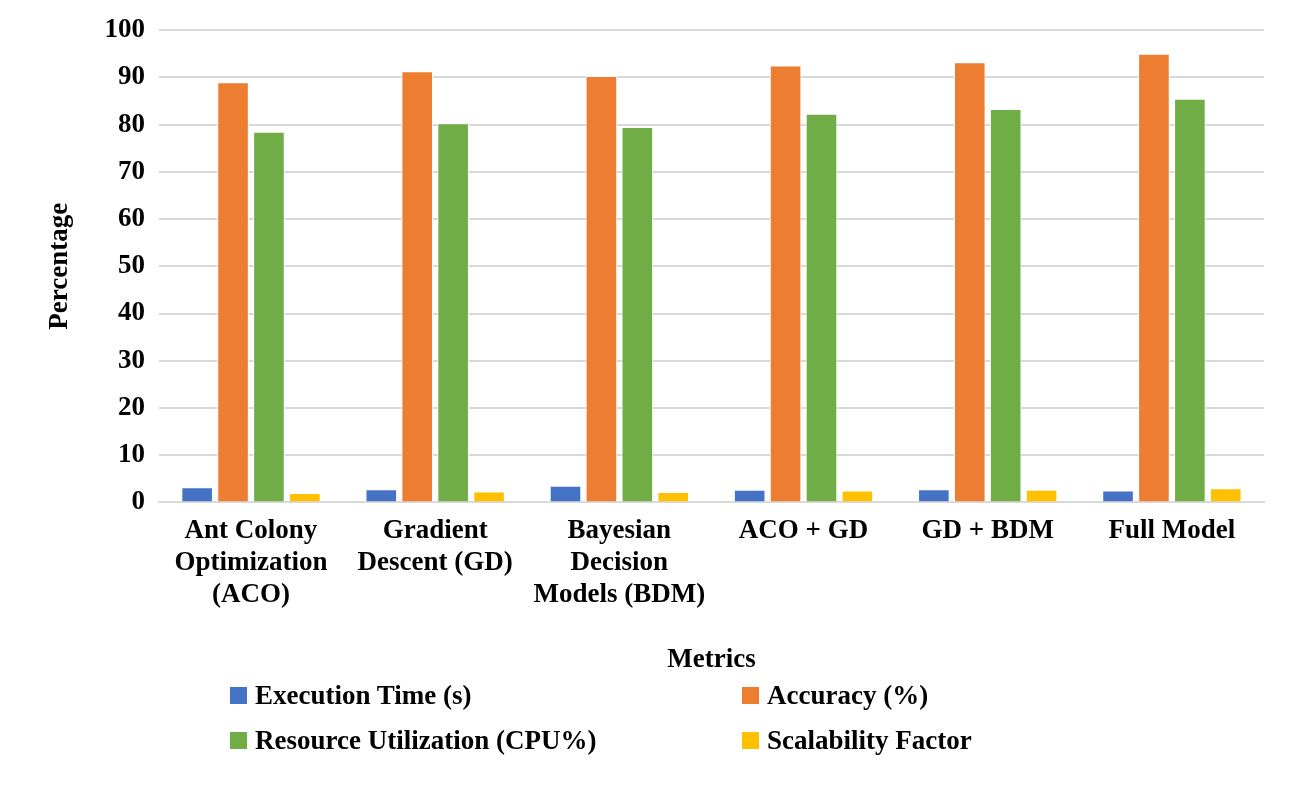 This screenshot has width=1294, height=789. Describe the element at coordinates (131, 122) in the screenshot. I see `y-tick-label: 80` at that location.